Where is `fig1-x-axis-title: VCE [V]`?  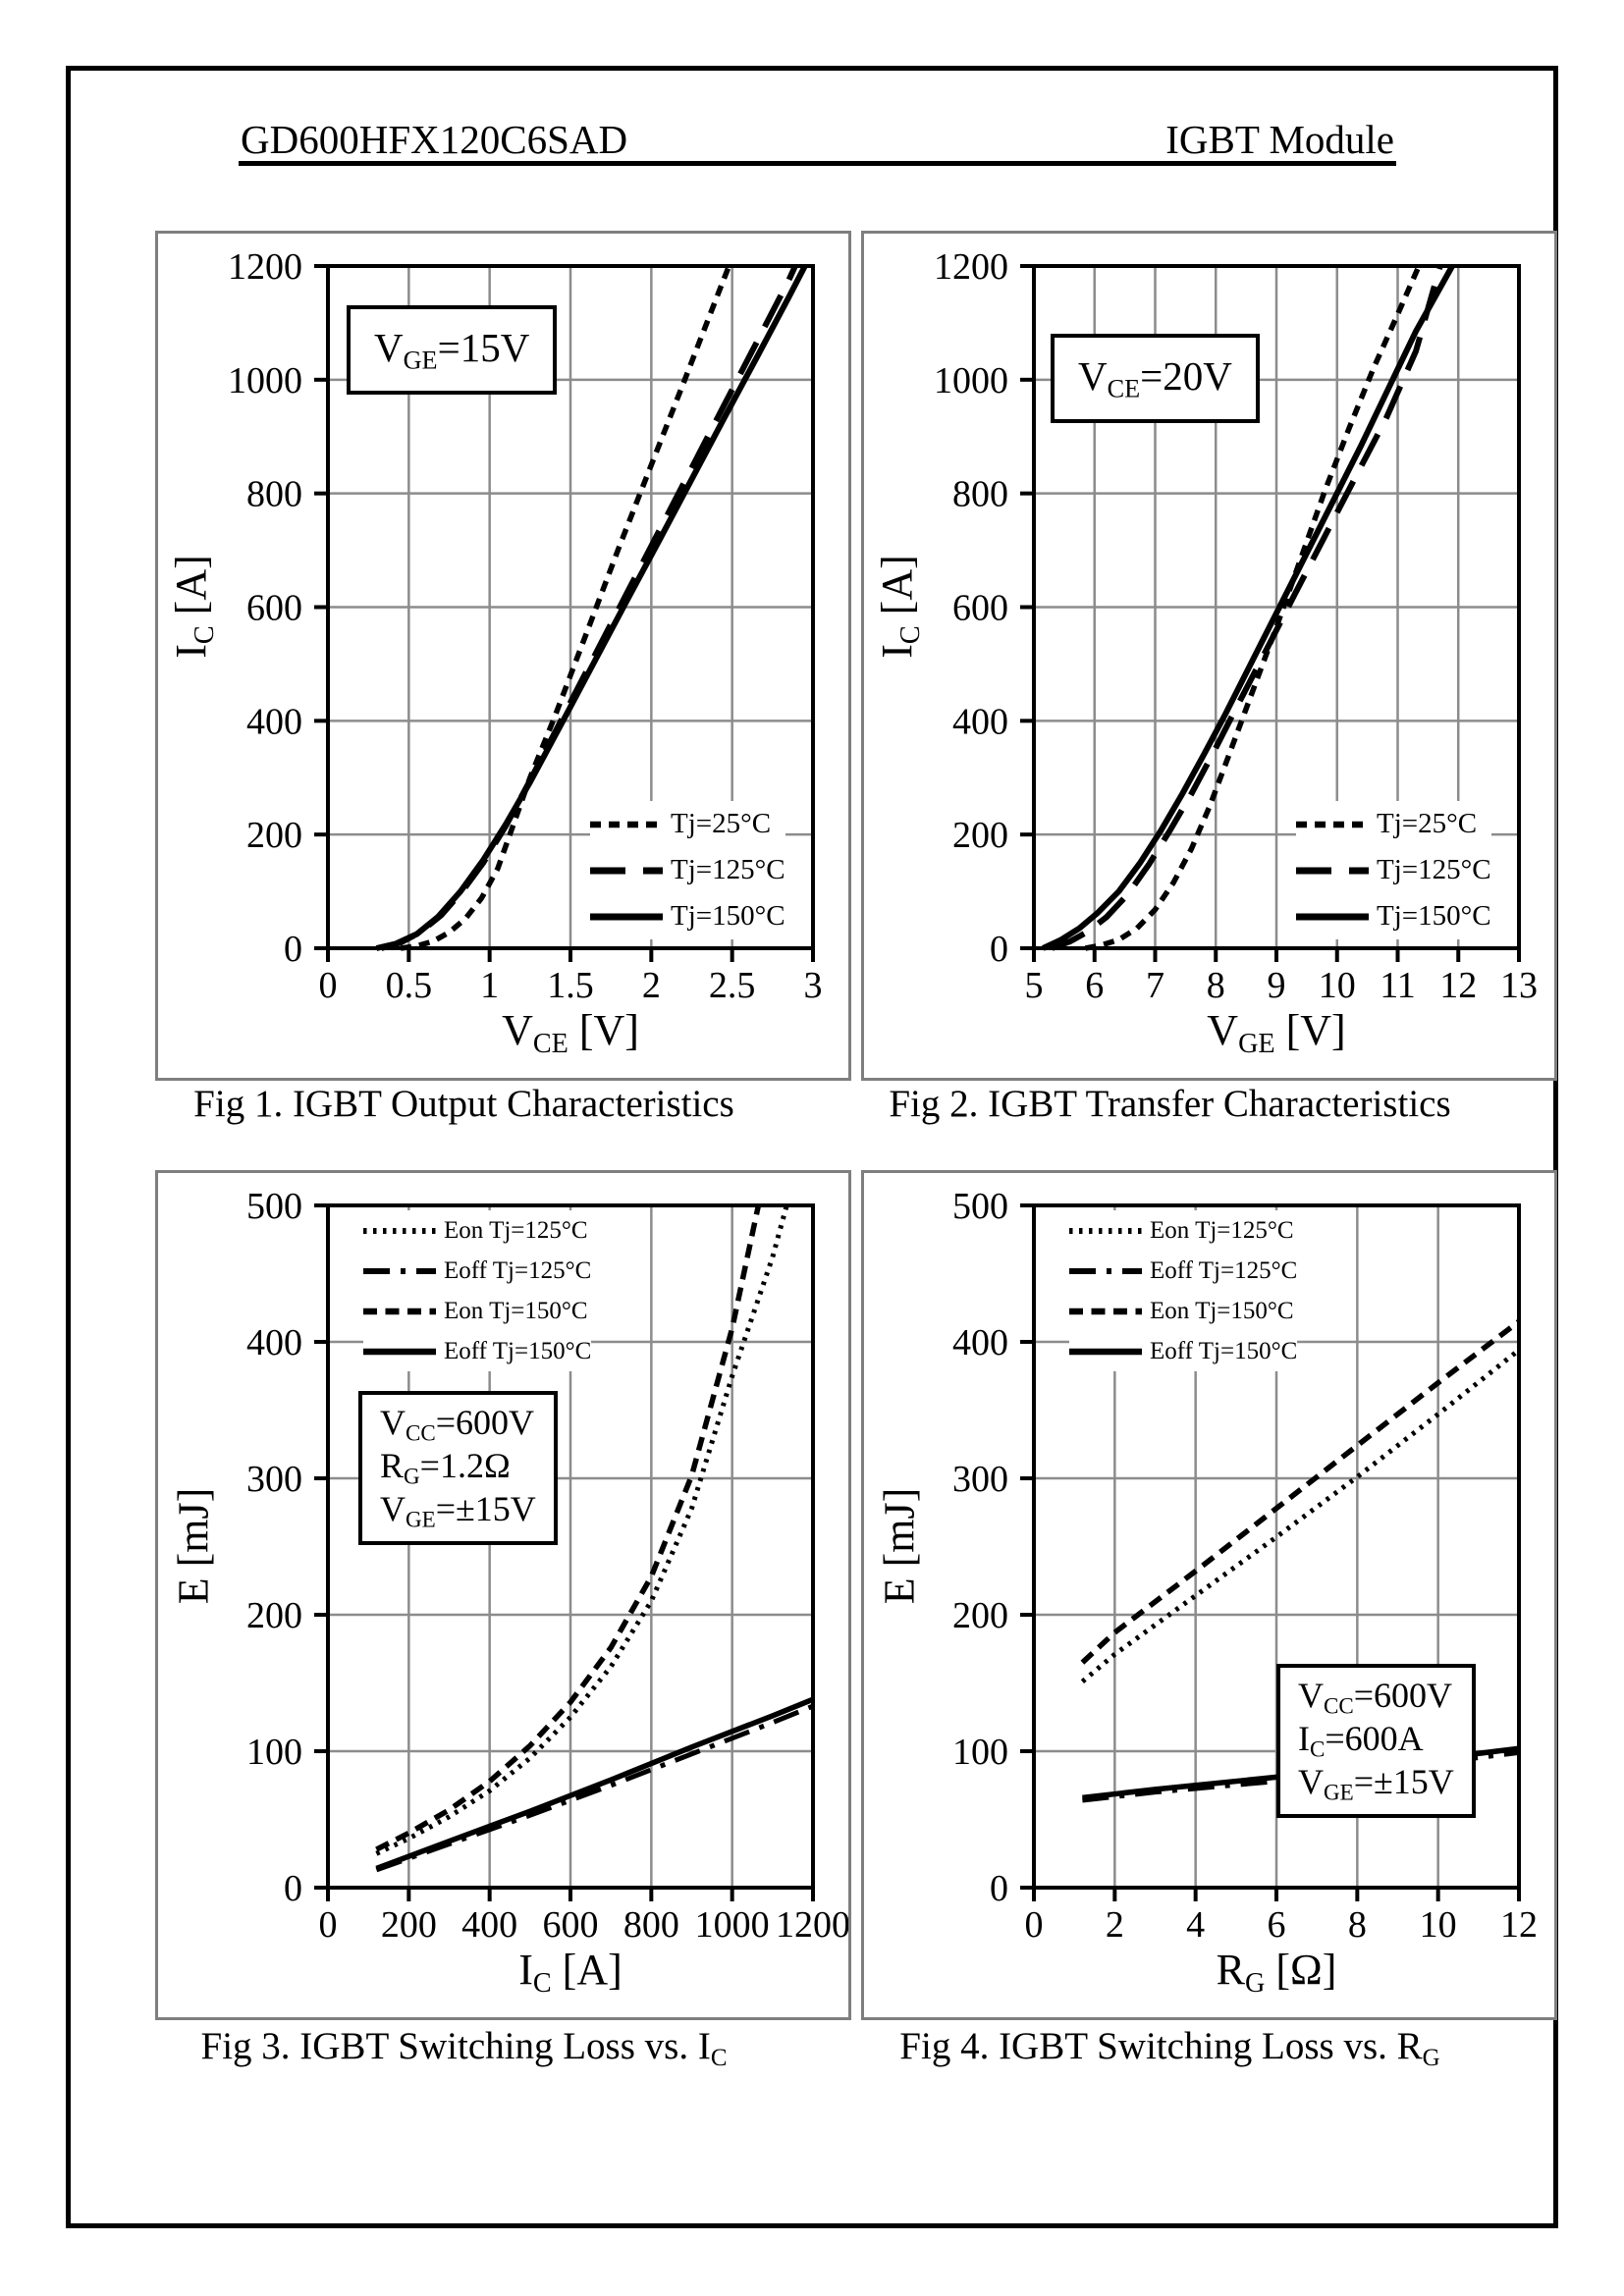
fig1-x-axis-title: VCE [V] is located at coordinates (570, 1033).